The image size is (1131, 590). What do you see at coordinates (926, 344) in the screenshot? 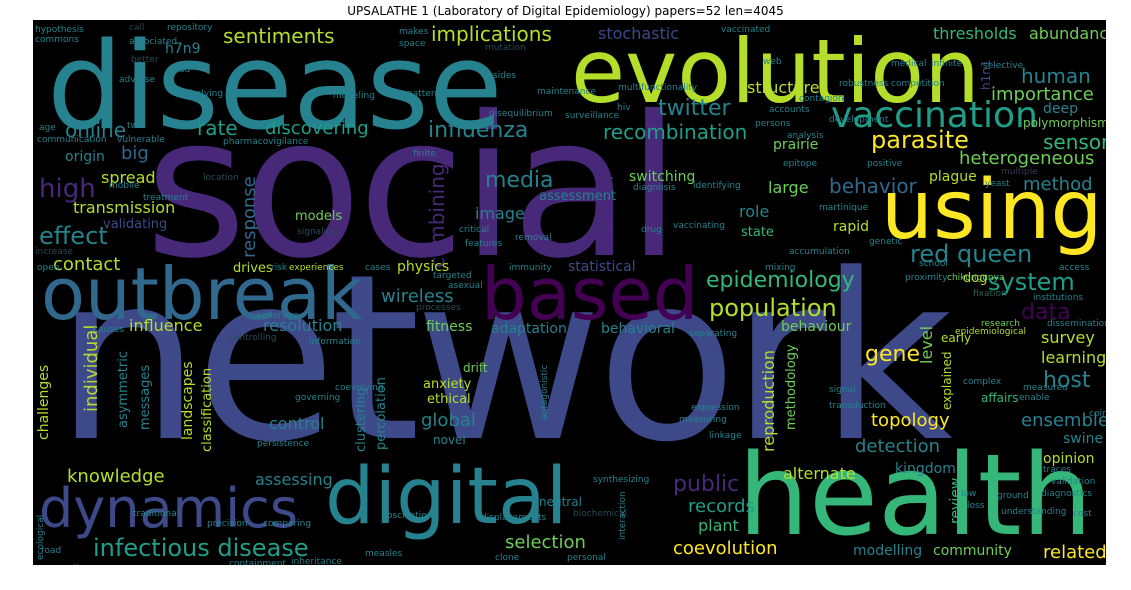
I see `word-level: level` at bounding box center [926, 344].